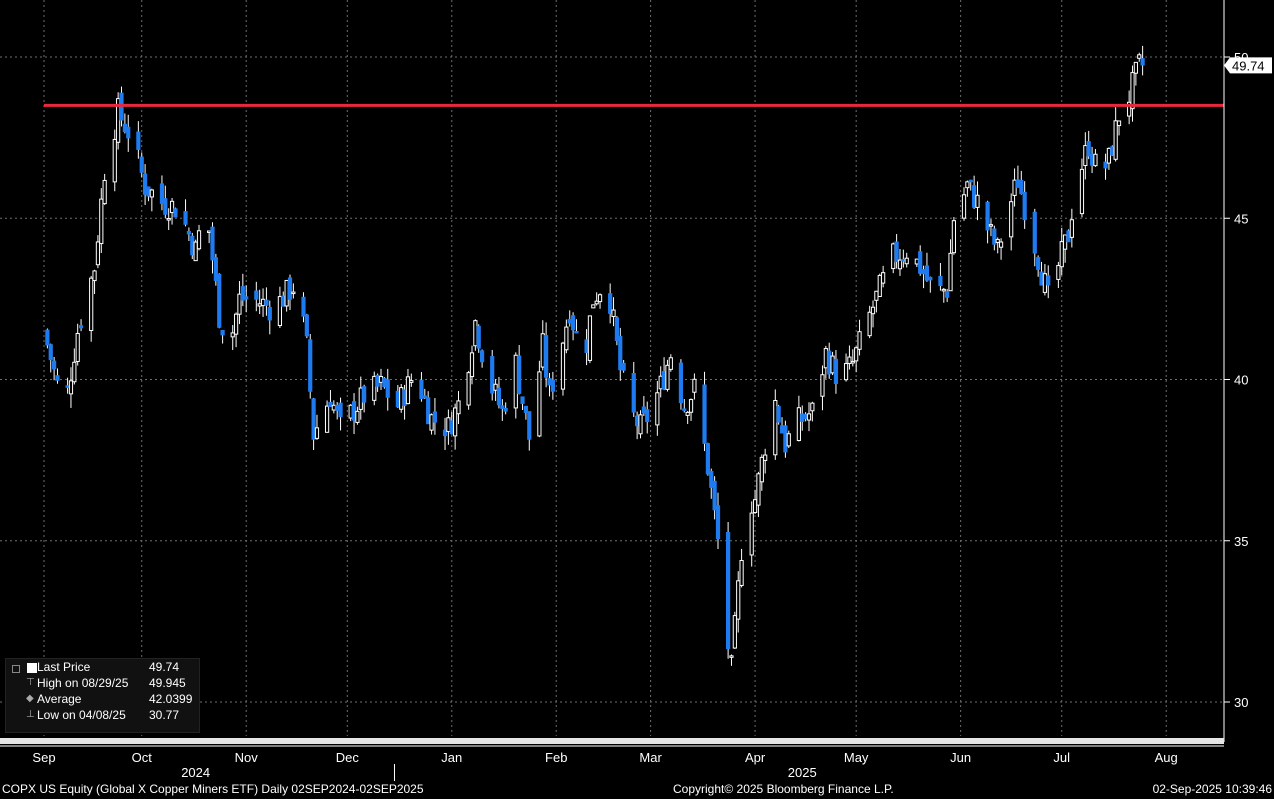  What do you see at coordinates (1248, 65) in the screenshot?
I see `last-price-tag-shape` at bounding box center [1248, 65].